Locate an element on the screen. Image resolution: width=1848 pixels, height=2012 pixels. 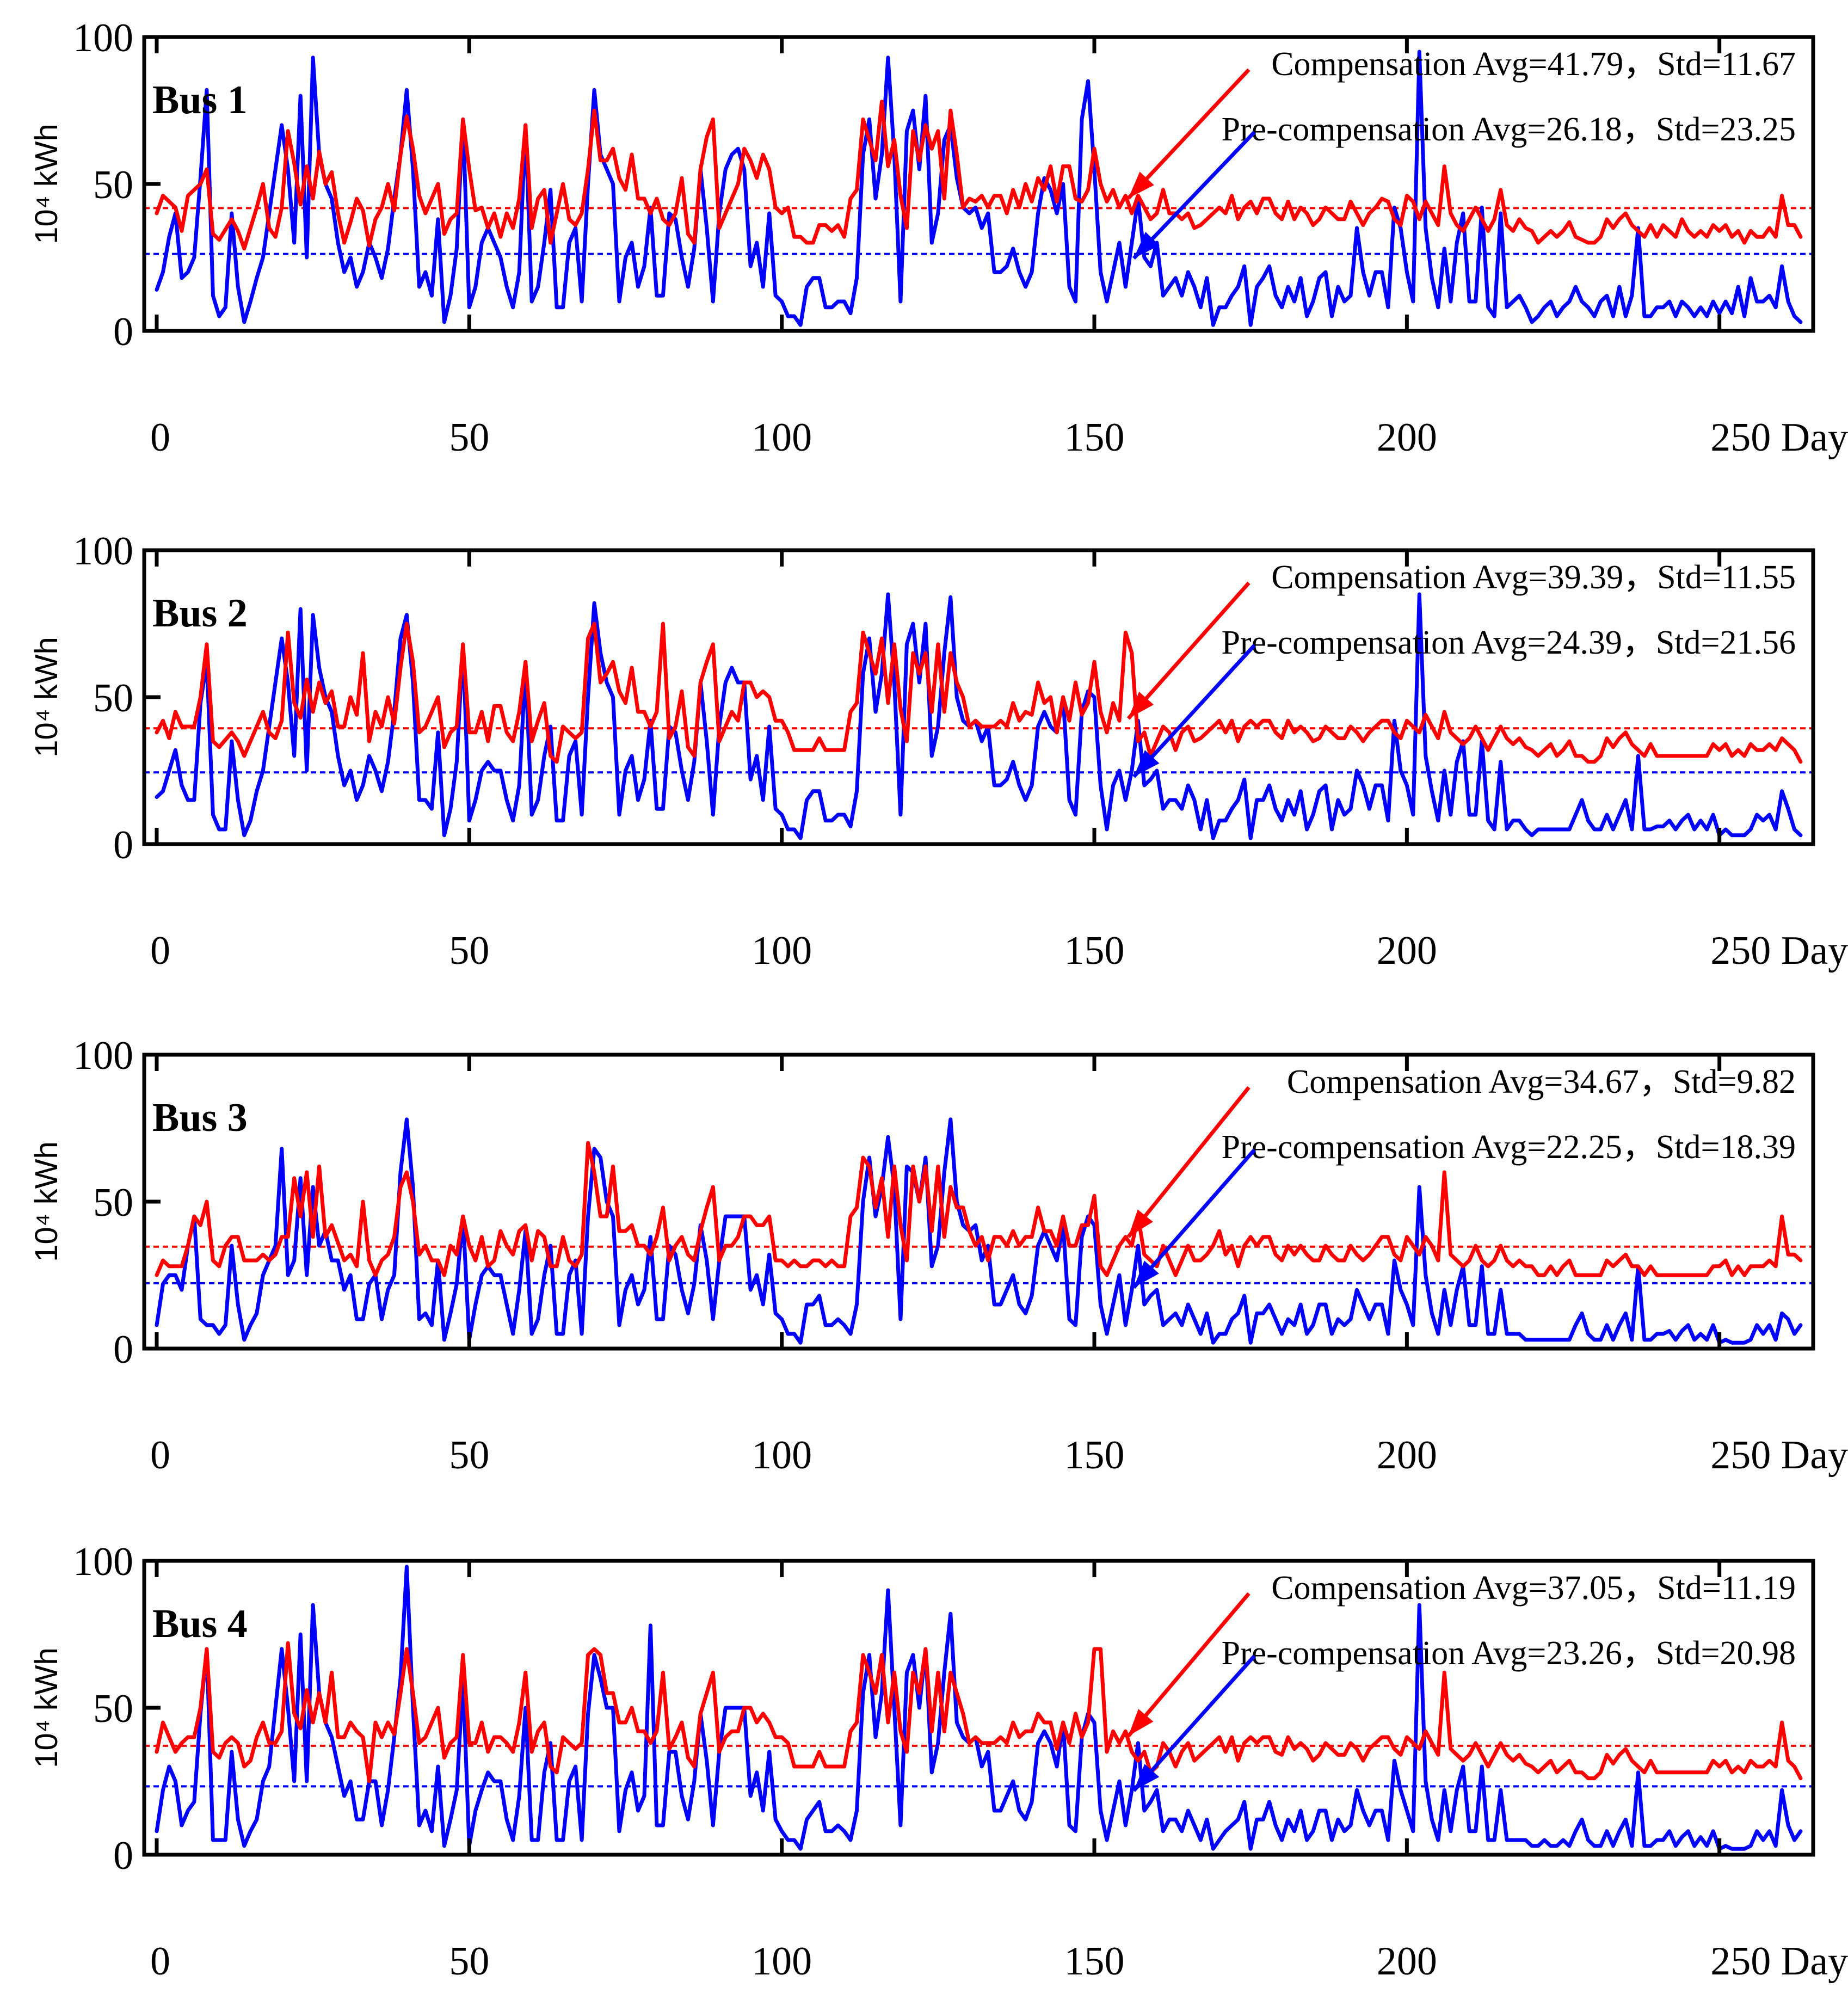
bus-title: Bus 4 is located at coordinates (200, 1624).